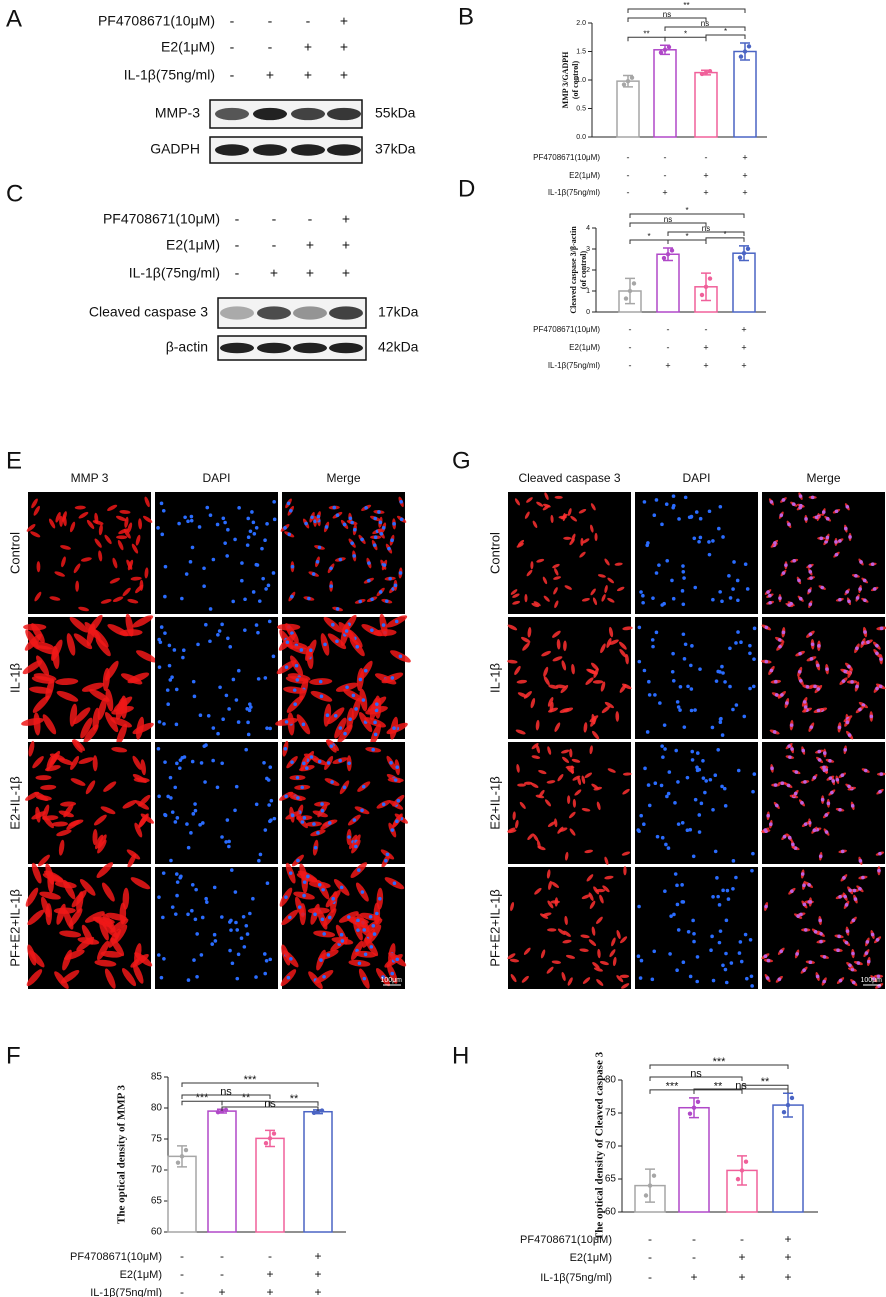 The width and height of the screenshot is (886, 1297). I want to click on significance-bracket, so click(725, 239).